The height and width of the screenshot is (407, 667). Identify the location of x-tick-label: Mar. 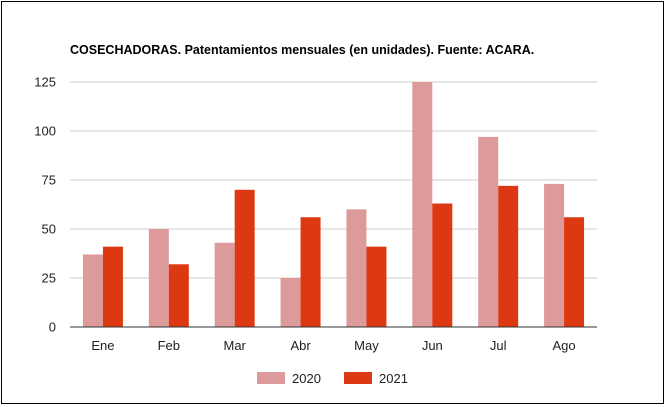
(234, 345).